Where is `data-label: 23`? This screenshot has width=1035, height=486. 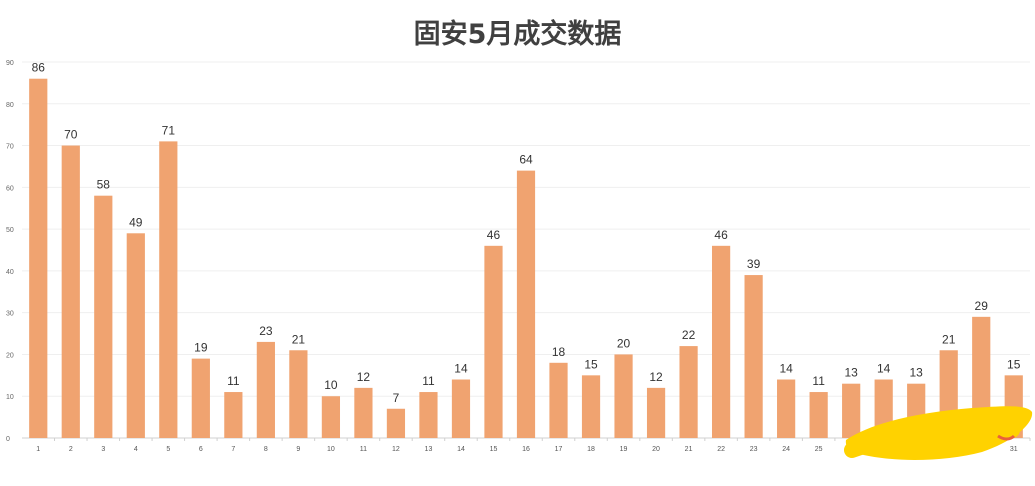
data-label: 23 is located at coordinates (266, 331).